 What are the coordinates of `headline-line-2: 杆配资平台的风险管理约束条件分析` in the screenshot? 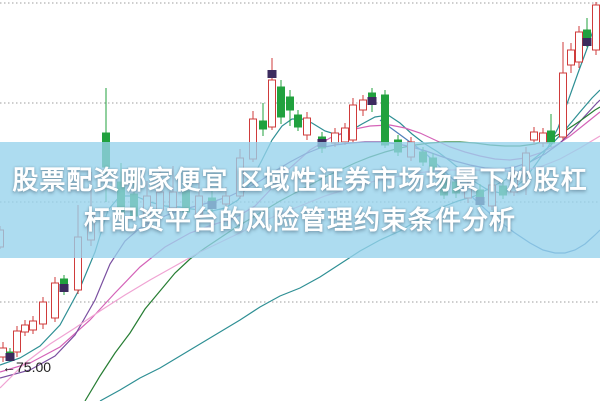 It's located at (299, 220).